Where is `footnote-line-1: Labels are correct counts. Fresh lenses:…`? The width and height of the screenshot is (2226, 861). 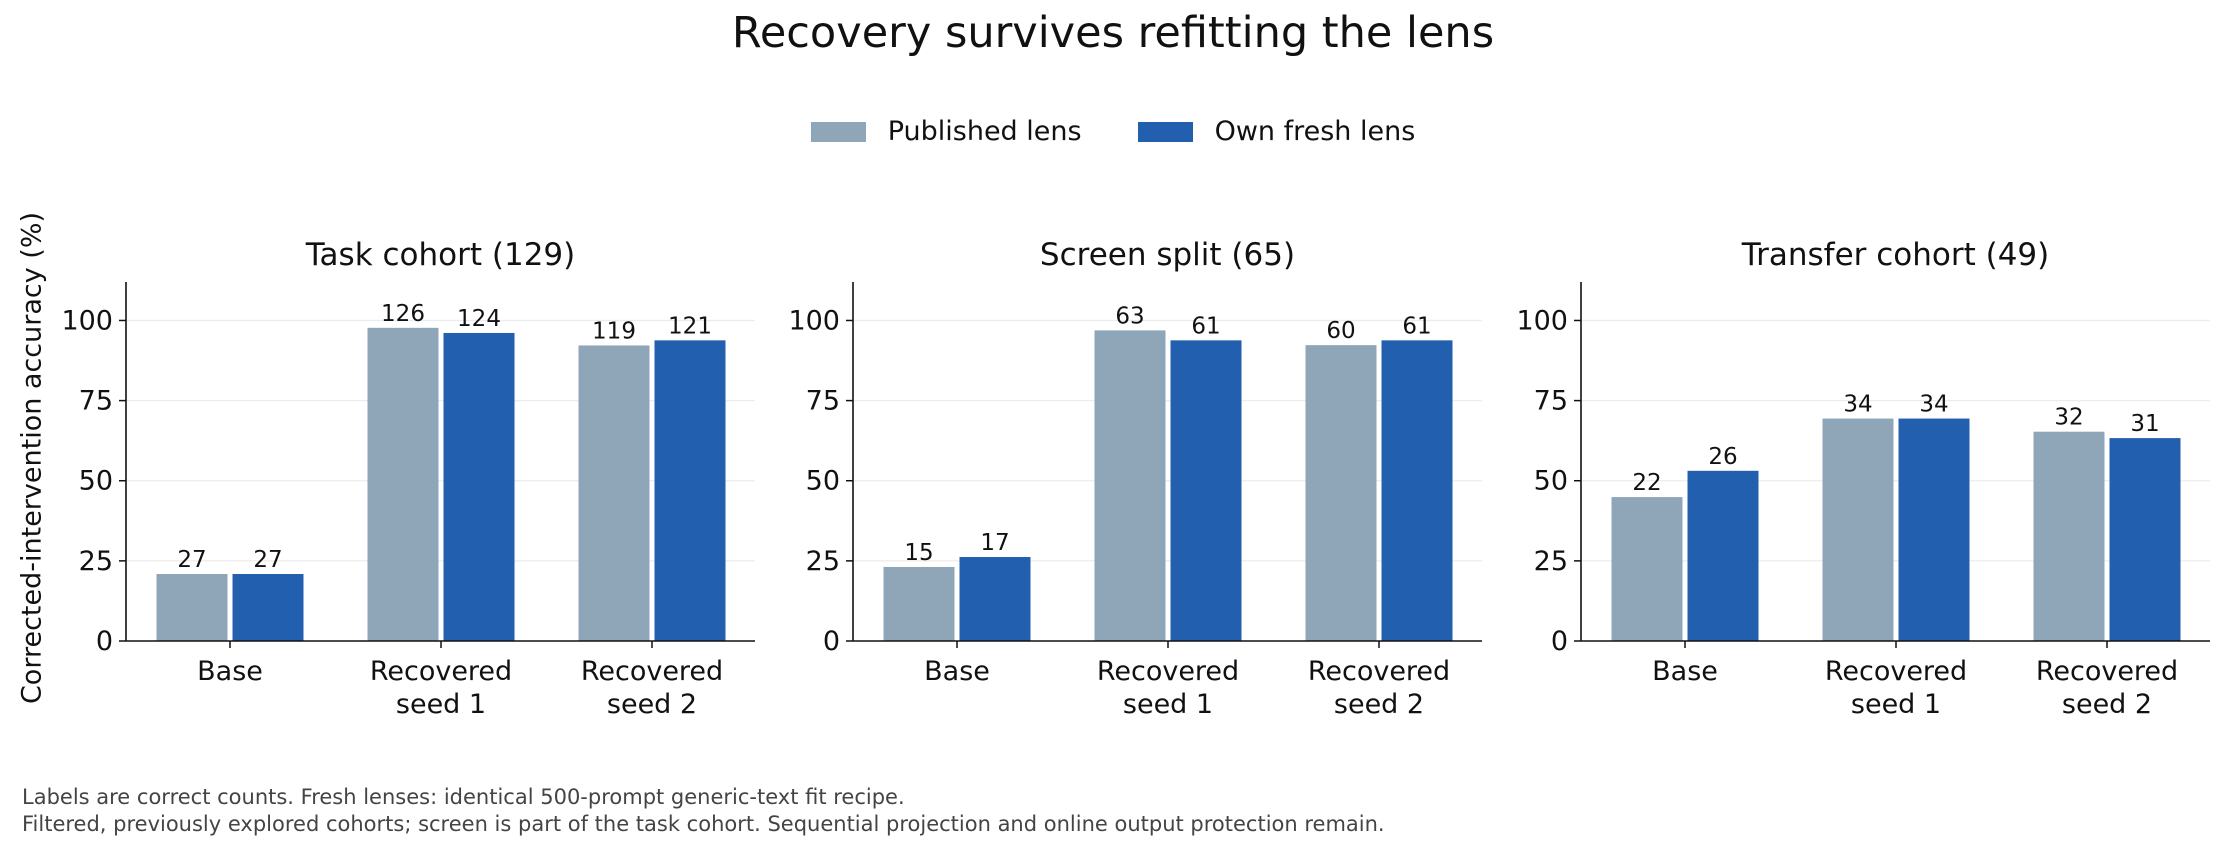 footnote-line-1: Labels are correct counts. Fresh lenses:… is located at coordinates (463, 797).